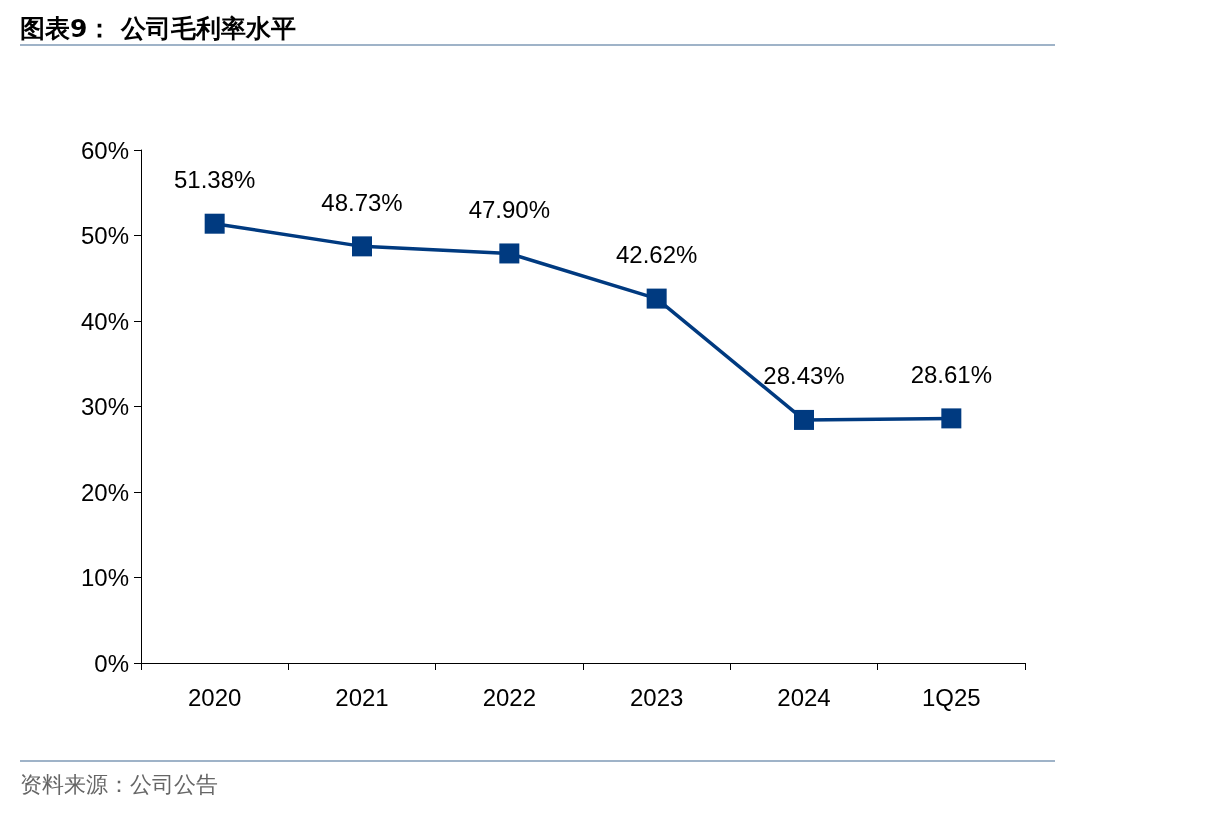 This screenshot has width=1206, height=816. I want to click on data-label: 51.38%, so click(214, 180).